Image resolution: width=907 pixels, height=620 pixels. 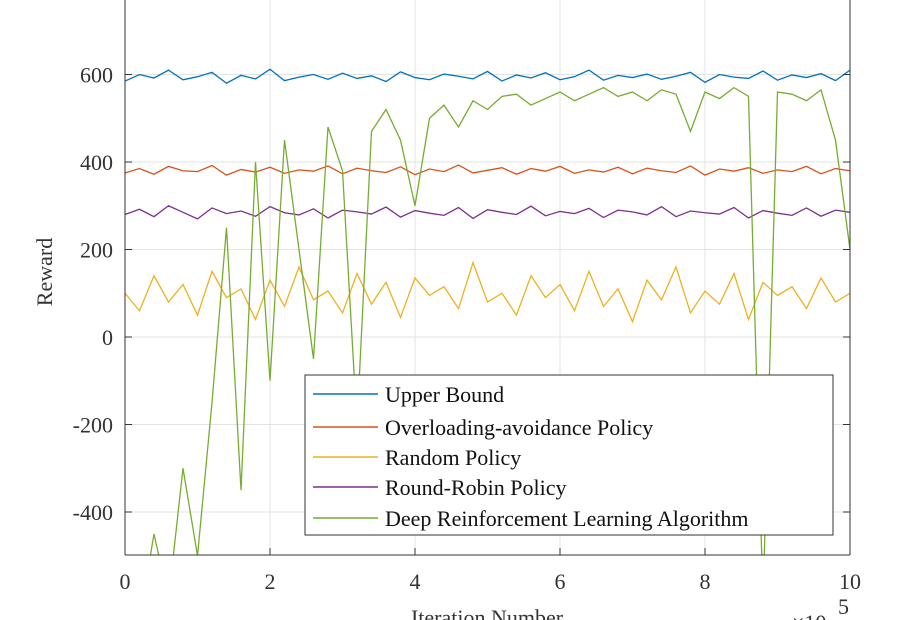 I want to click on x-tick-label: 8, so click(x=705, y=581).